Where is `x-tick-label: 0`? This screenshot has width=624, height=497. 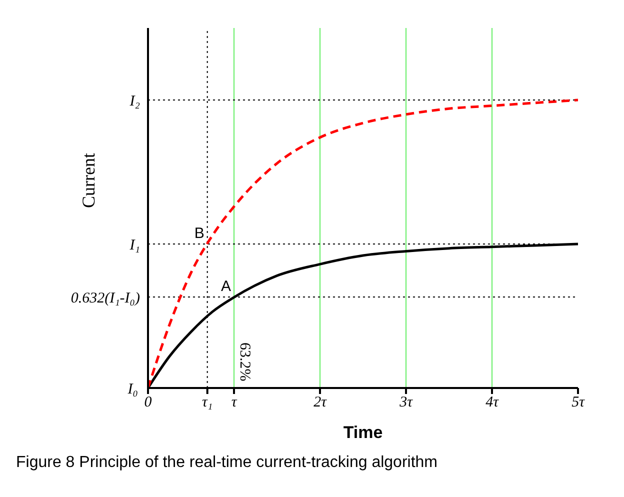
x-tick-label: 0 is located at coordinates (148, 402).